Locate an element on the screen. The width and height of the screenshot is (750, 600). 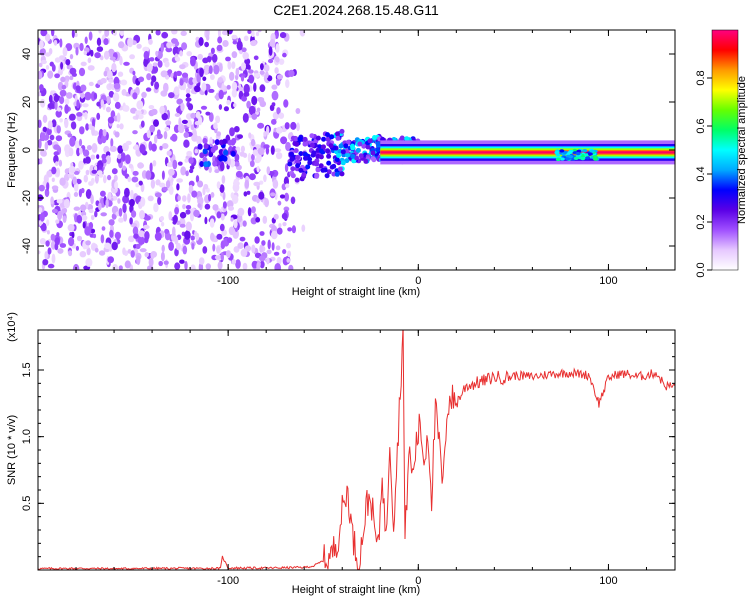
line-y-tick-label: 0.5 is located at coordinates (27, 503).